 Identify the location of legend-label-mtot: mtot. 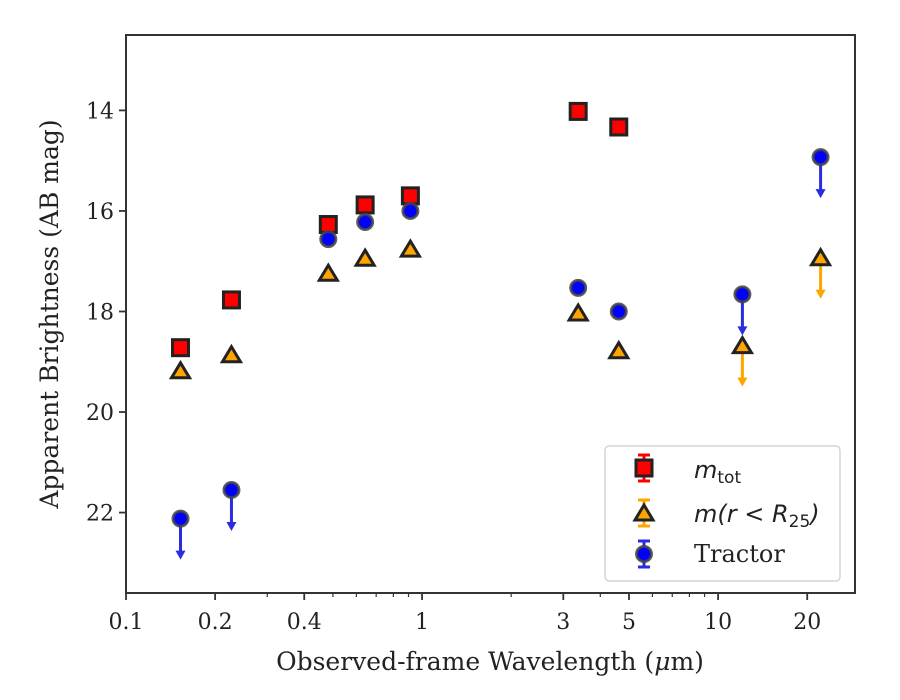
(717, 472).